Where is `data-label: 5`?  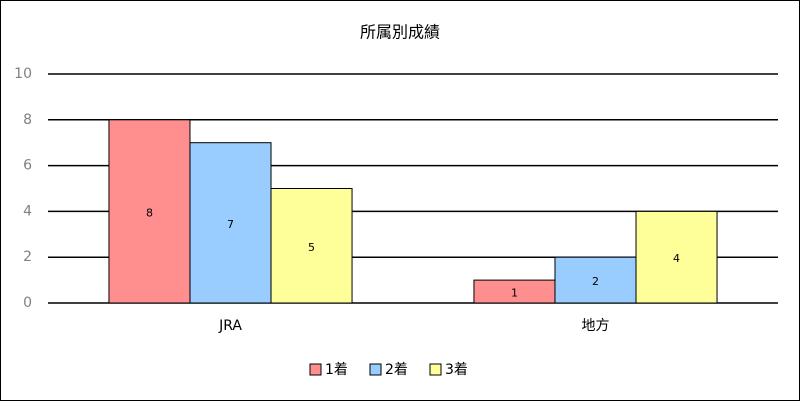
data-label: 5 is located at coordinates (311, 247).